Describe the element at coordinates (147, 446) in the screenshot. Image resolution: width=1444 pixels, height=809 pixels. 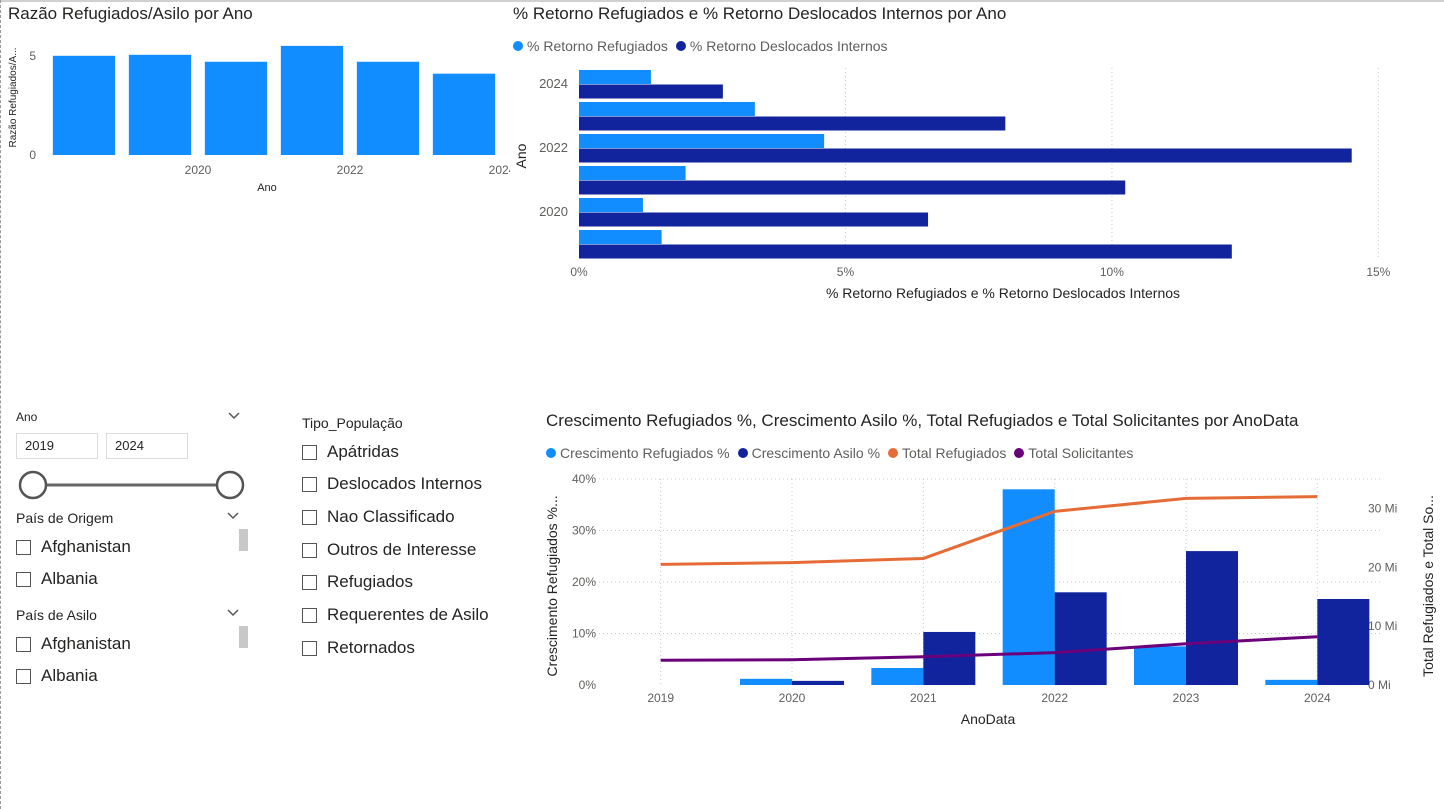
I see `slicer-ano-to-input: 2024` at that location.